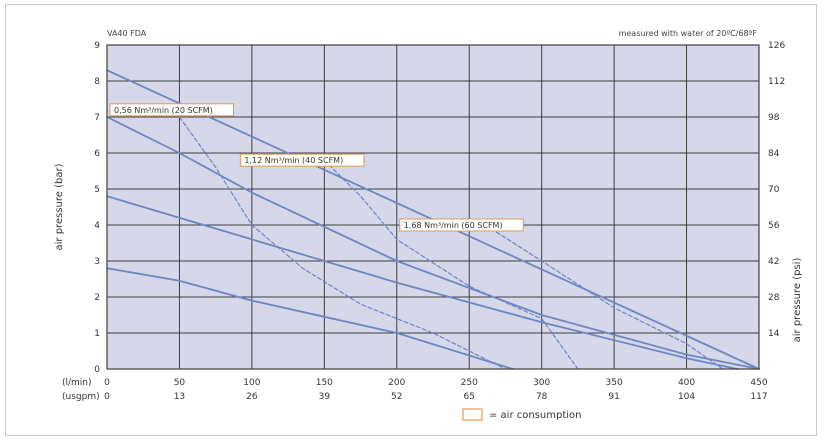 The image size is (824, 441). I want to click on chart-title: VA40 FDA, so click(127, 33).